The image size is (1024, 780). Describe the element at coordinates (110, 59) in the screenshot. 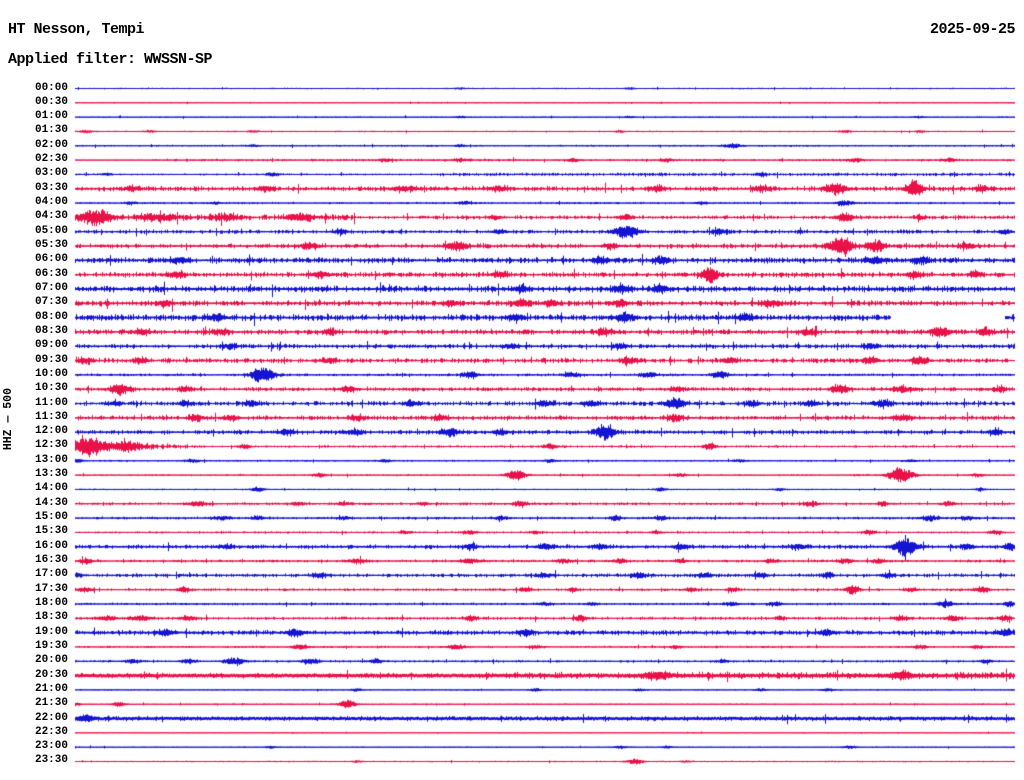

I see `applied-filter-label: Applied filter: WWSSN-SP` at that location.